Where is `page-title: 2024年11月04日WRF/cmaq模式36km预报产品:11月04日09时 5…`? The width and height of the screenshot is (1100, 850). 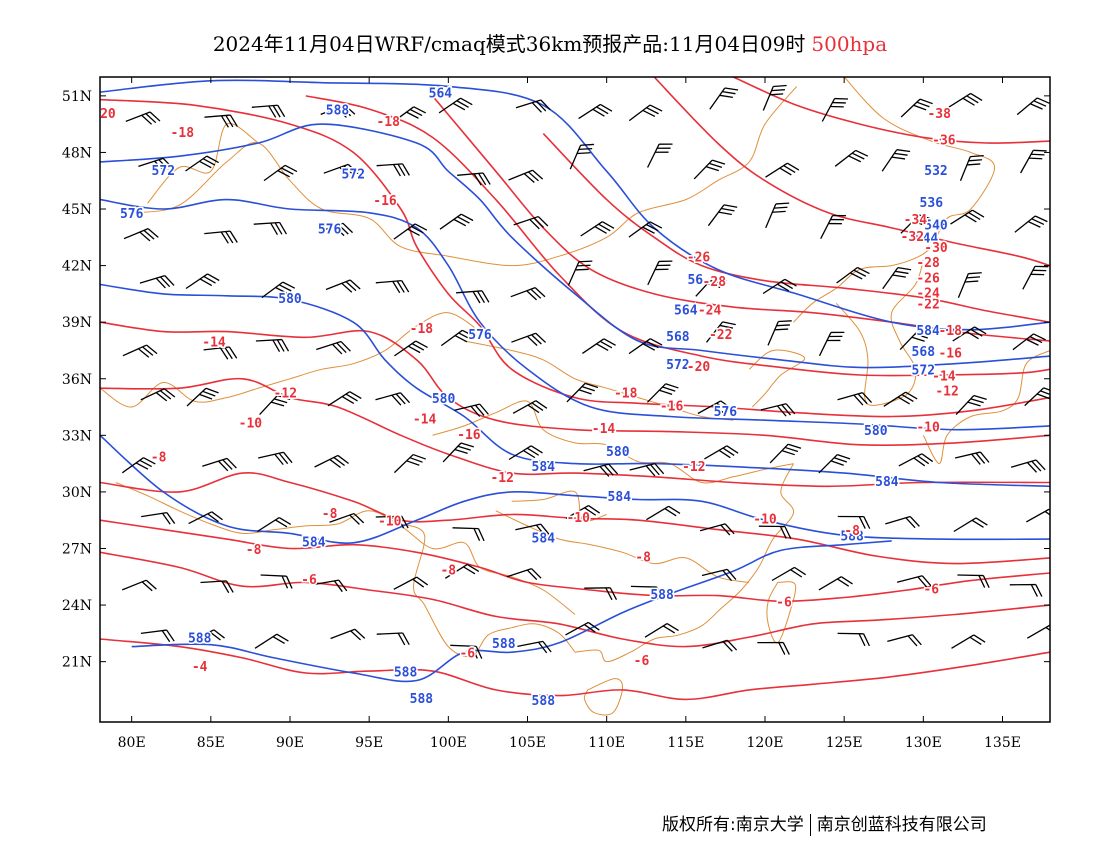
page-title: 2024年11月04日WRF/cmaq模式36km预报产品:11月04日09时 5… is located at coordinates (550, 42).